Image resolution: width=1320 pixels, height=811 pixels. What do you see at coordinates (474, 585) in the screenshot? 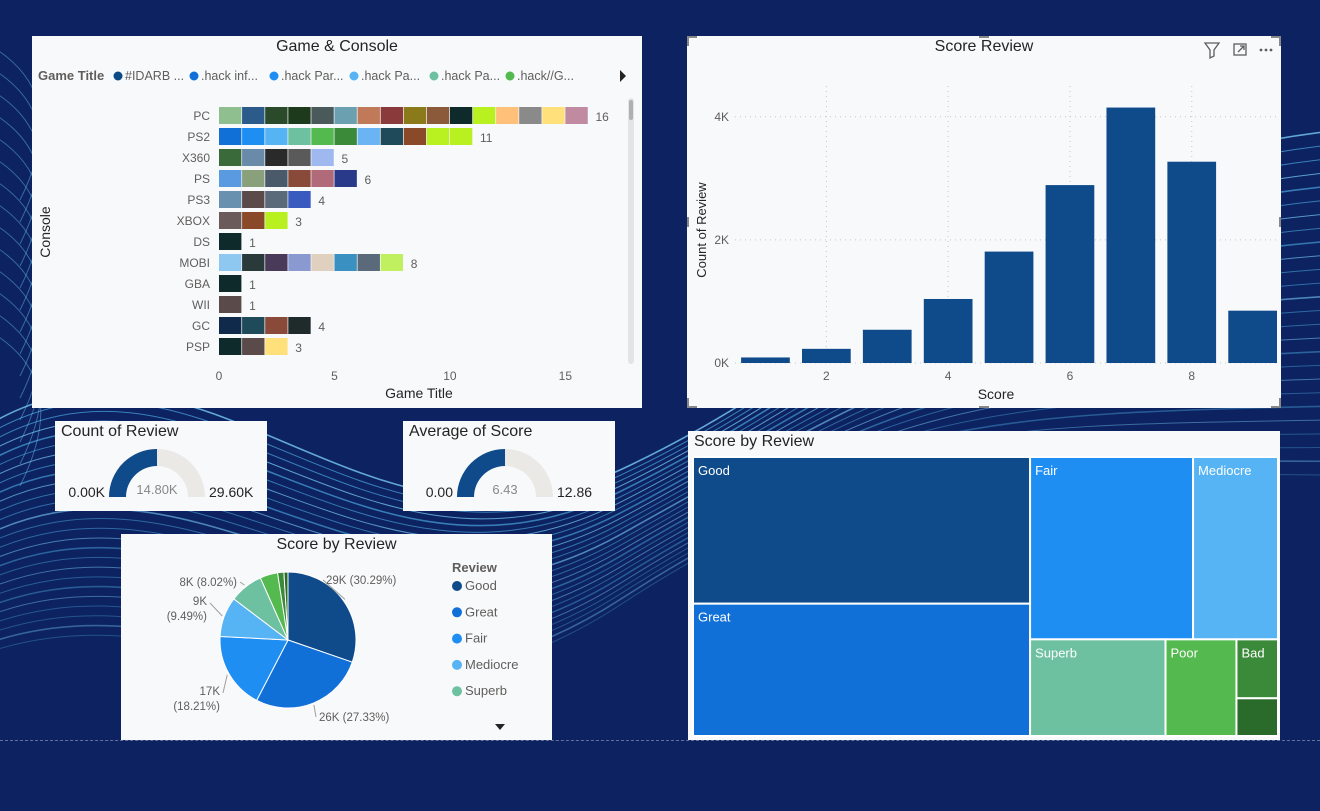
I see `pie-legend-item: Good` at bounding box center [474, 585].